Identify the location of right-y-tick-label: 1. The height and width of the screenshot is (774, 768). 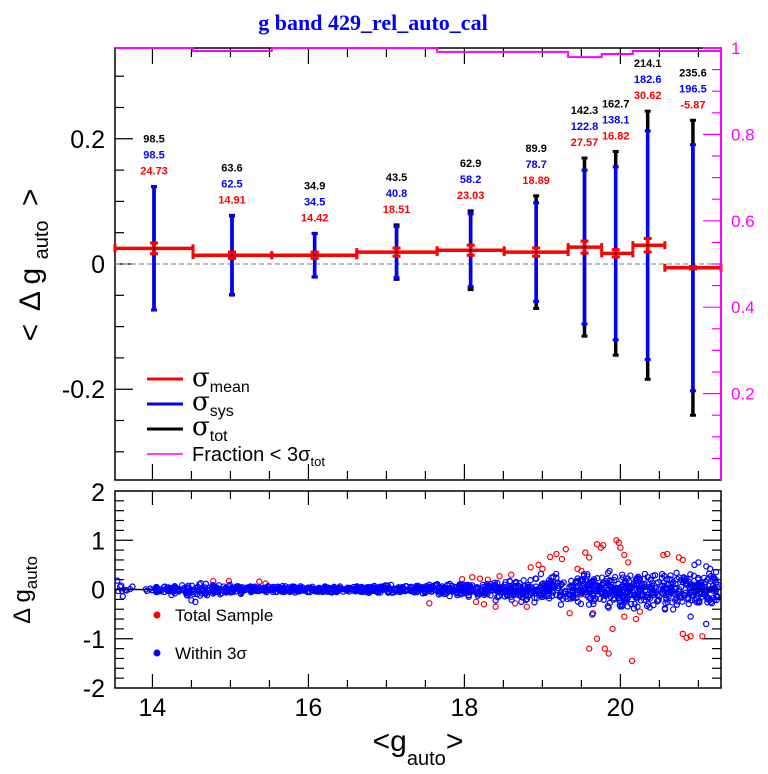
(735, 48).